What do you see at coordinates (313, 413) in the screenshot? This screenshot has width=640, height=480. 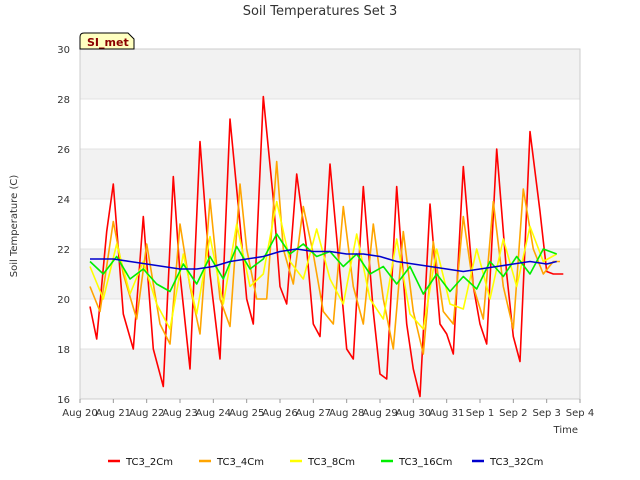 I see `x-tick-label: Aug 27` at bounding box center [313, 413].